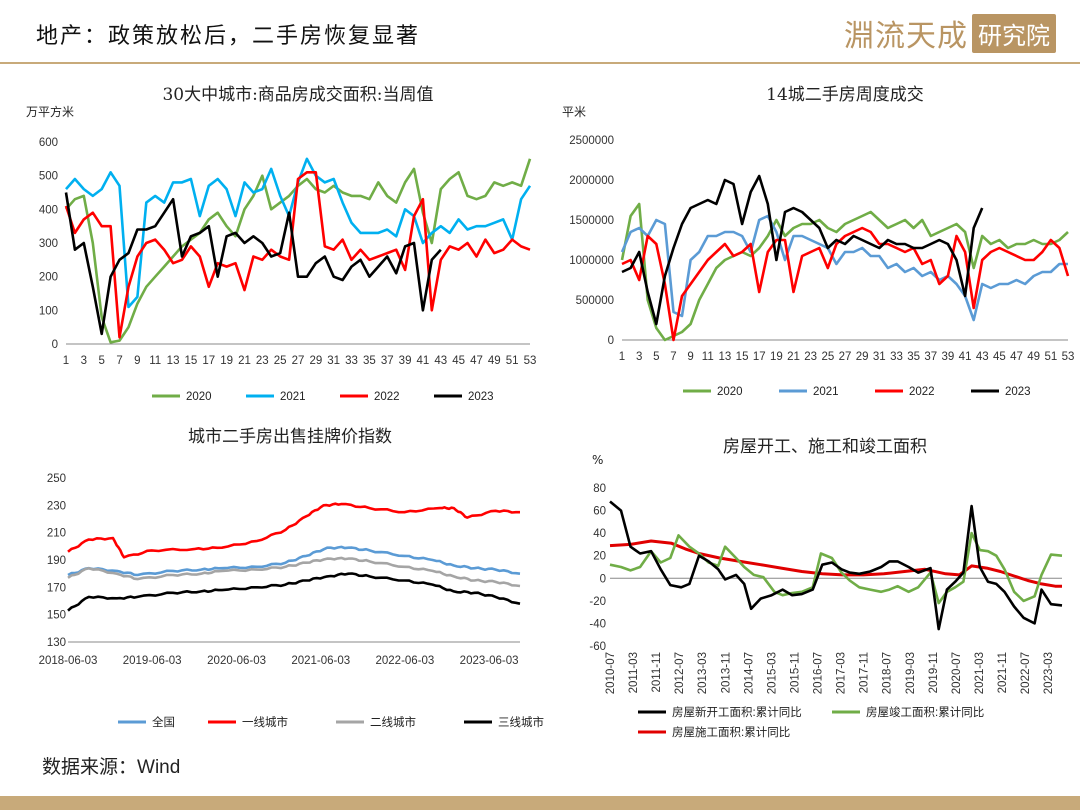 The width and height of the screenshot is (1080, 810). I want to click on x-tick-label: 2019-11, so click(934, 672).